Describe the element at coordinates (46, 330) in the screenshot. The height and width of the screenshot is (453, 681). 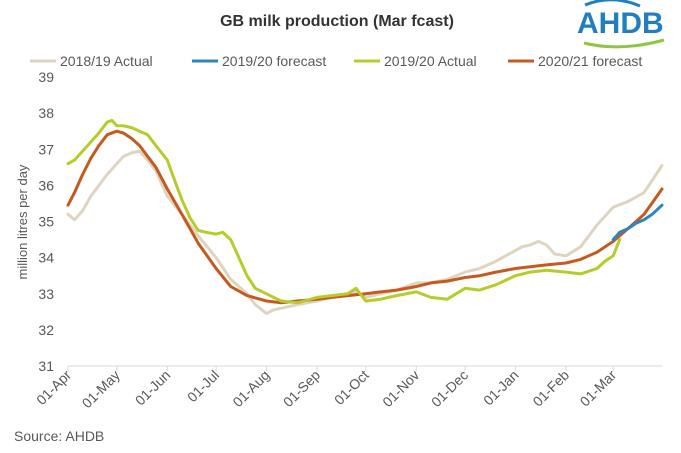
I see `y-tick-label: 32` at that location.